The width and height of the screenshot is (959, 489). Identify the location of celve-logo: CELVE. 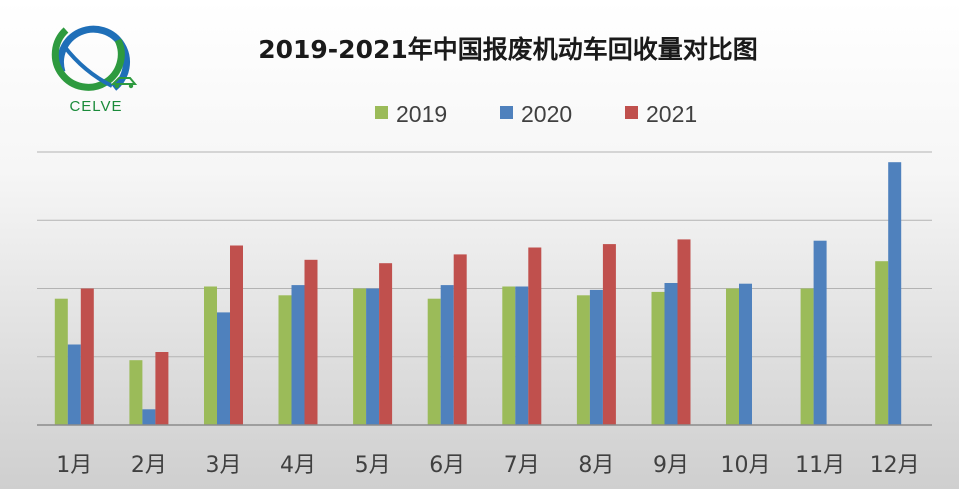
(94, 70).